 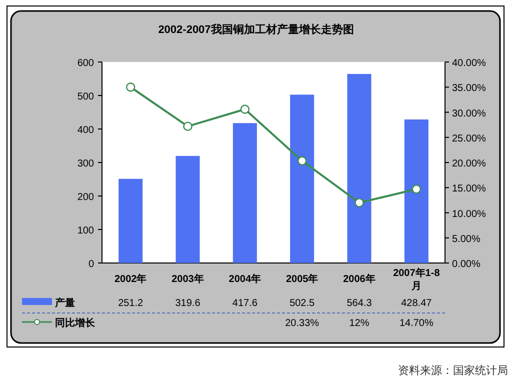 I want to click on x-tick-label: 2003年, so click(x=188, y=279).